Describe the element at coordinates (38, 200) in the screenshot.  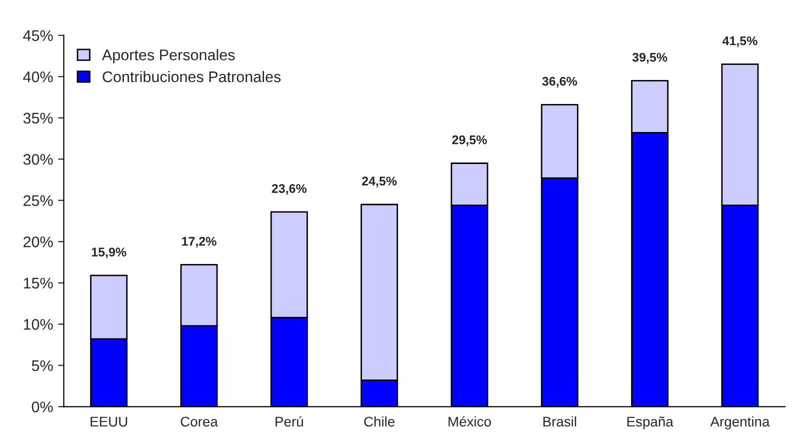
I see `y-tick-label: 25%` at that location.